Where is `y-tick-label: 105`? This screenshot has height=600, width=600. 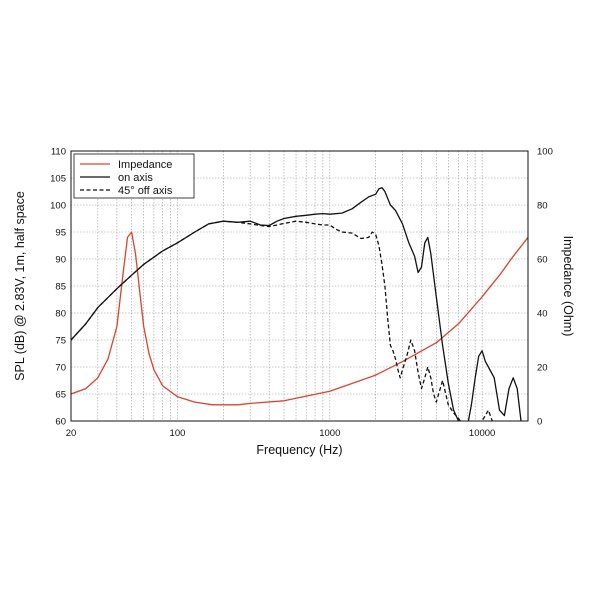
y-tick-label: 105 is located at coordinates (58, 179).